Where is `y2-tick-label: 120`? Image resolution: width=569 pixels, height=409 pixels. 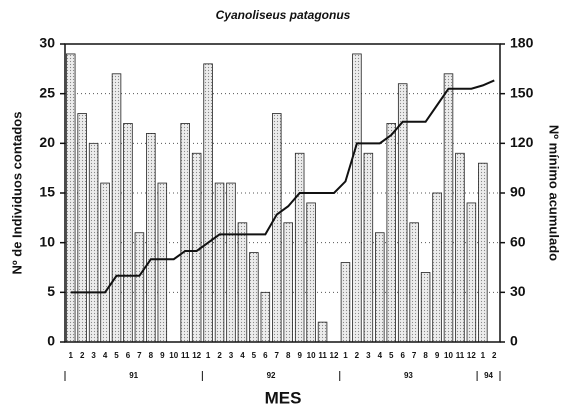
y2-tick-label: 120 is located at coordinates (522, 142).